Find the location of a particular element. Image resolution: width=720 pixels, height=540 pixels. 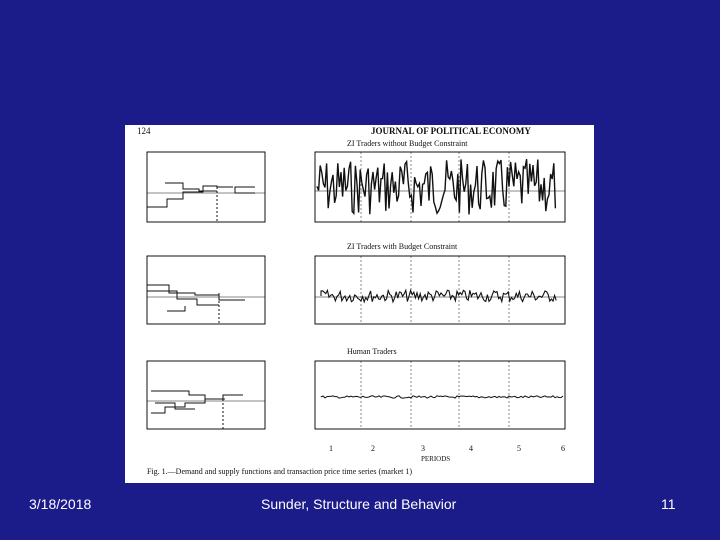

period-ticks: 1 2 3 4 5 6 is located at coordinates (447, 448).